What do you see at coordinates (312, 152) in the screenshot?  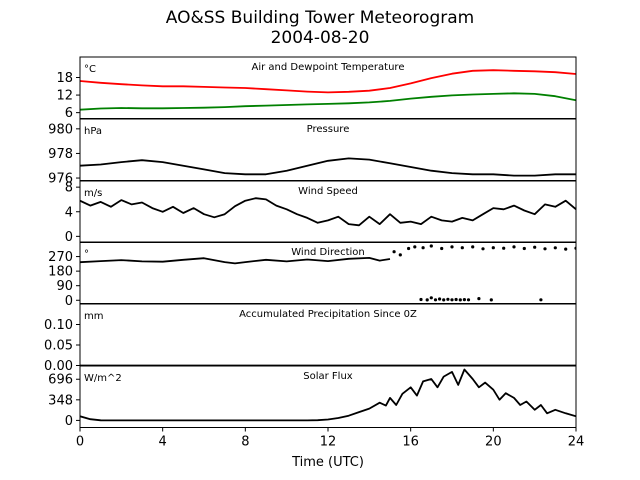 I see `panel-pressure: 976 978 980 hPa Pressure` at bounding box center [312, 152].